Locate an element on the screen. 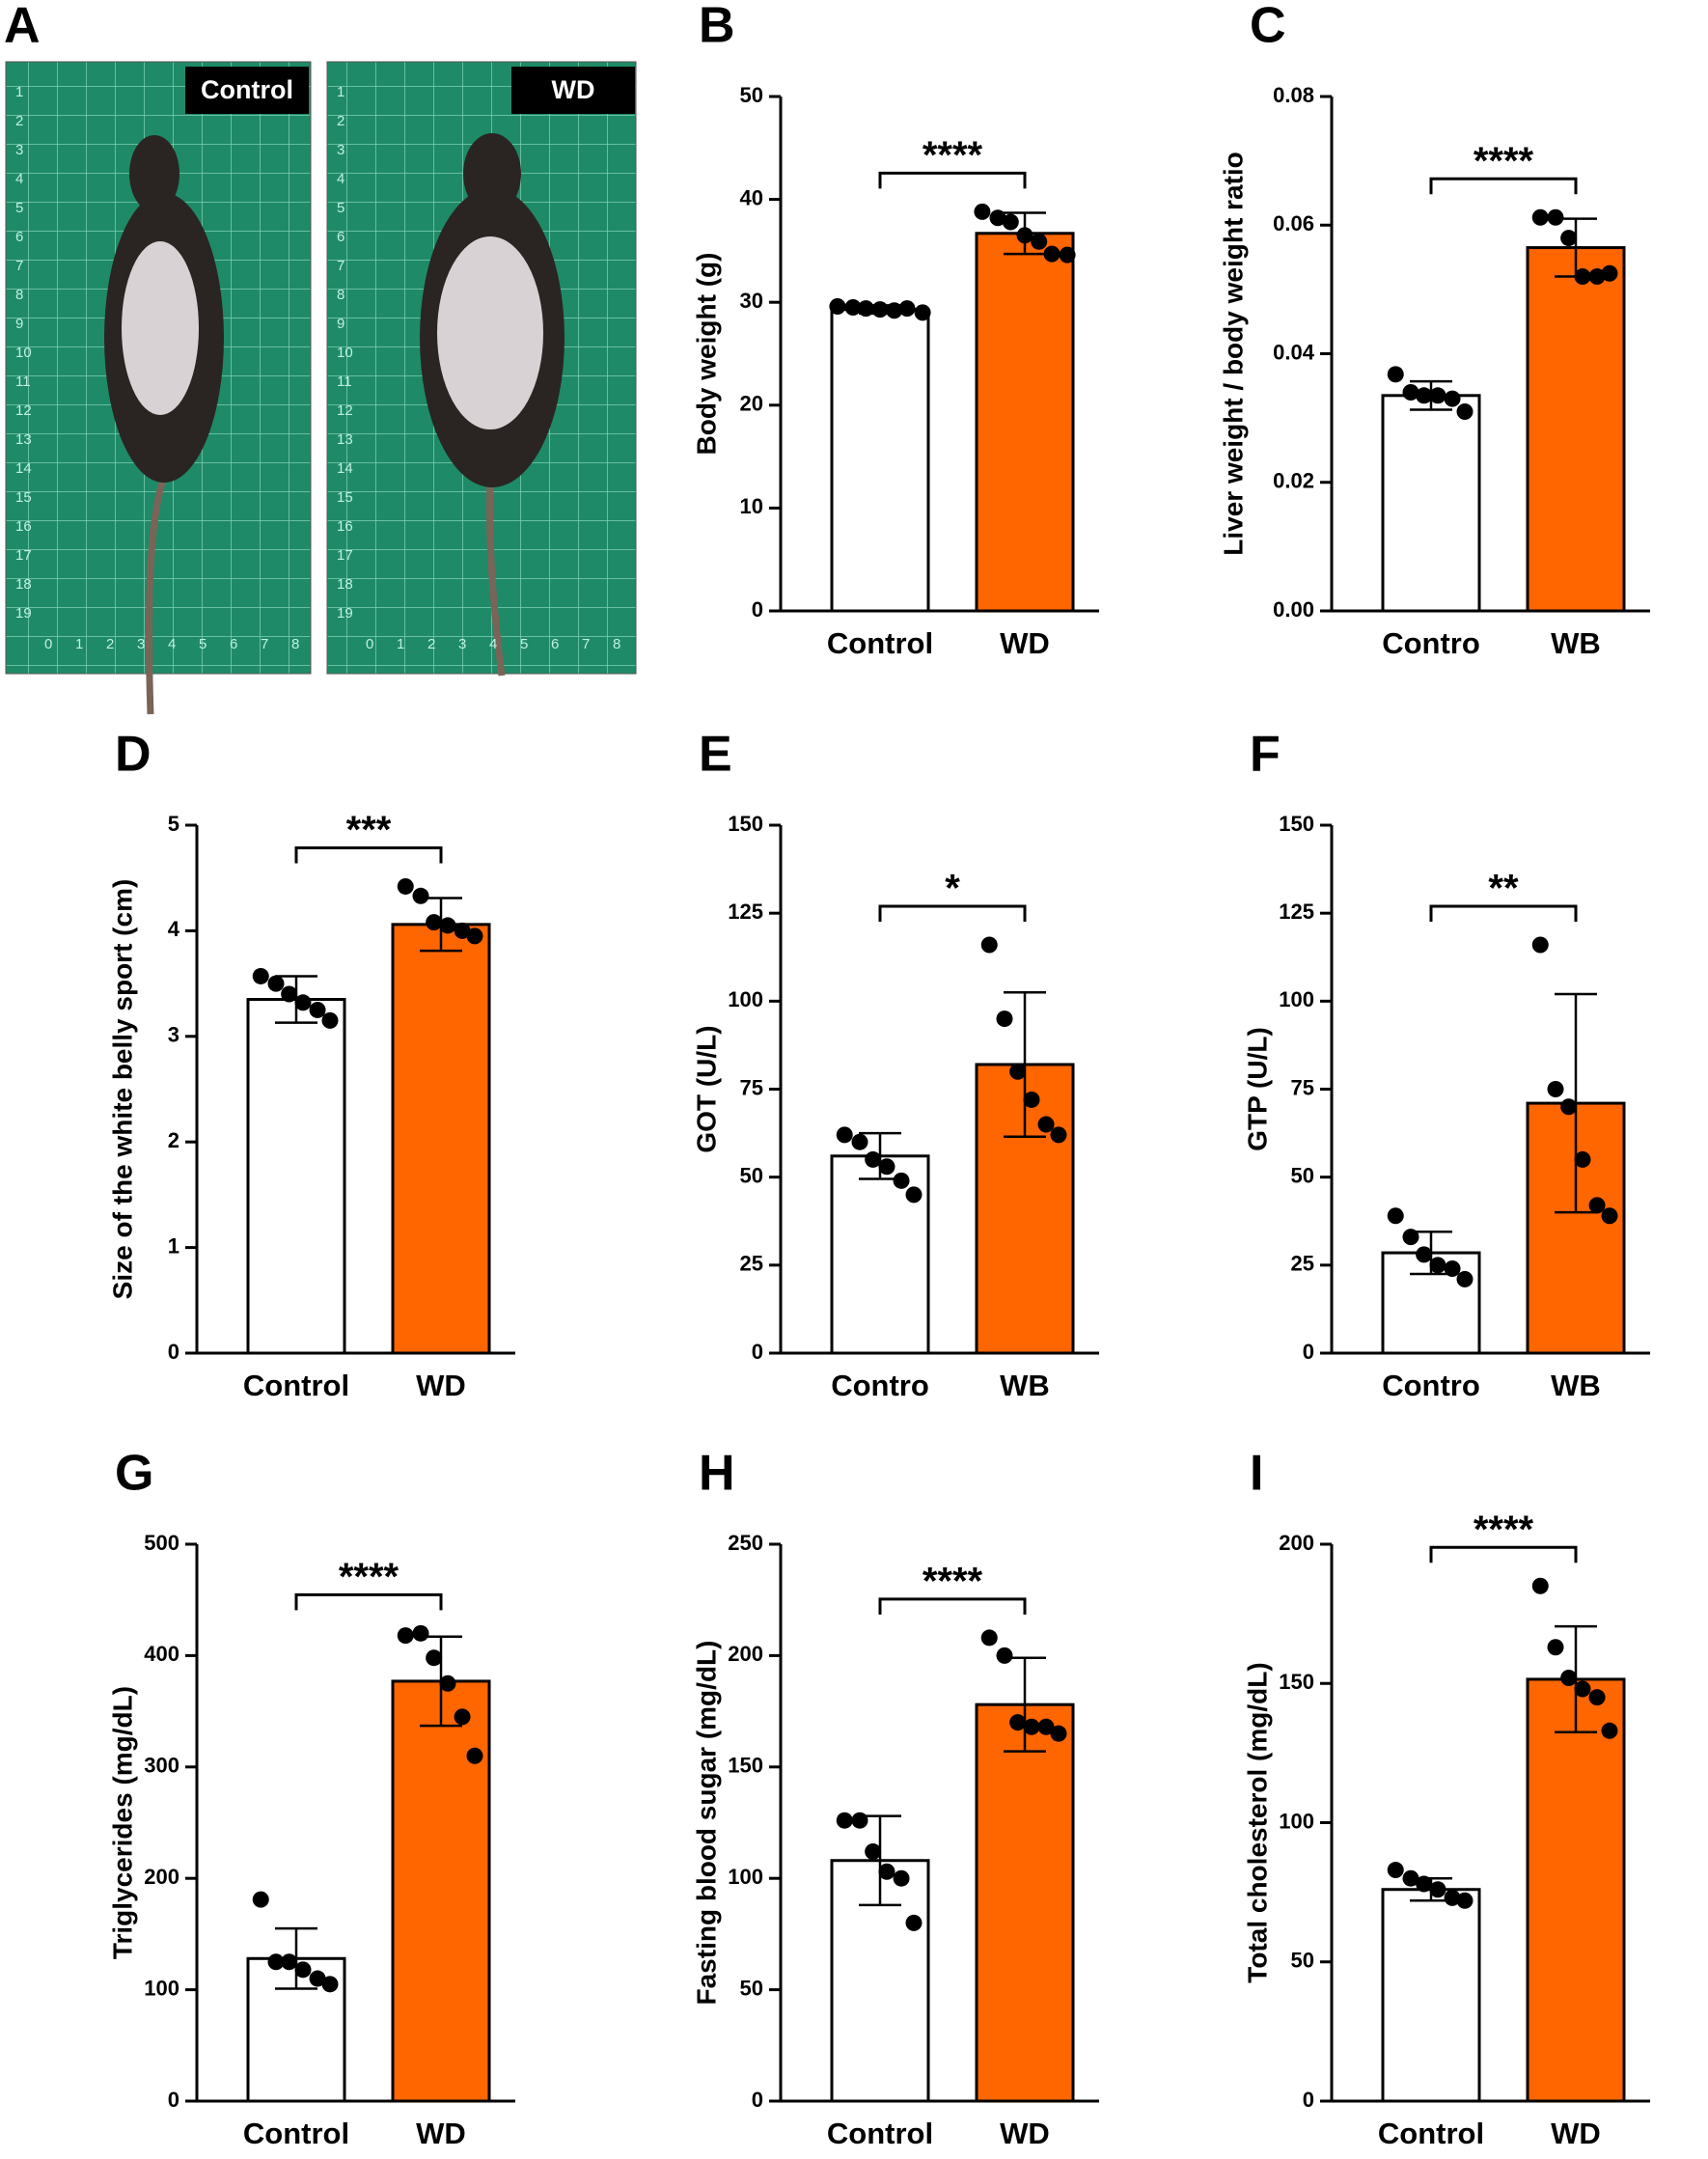  photo-control is located at coordinates (158, 388).